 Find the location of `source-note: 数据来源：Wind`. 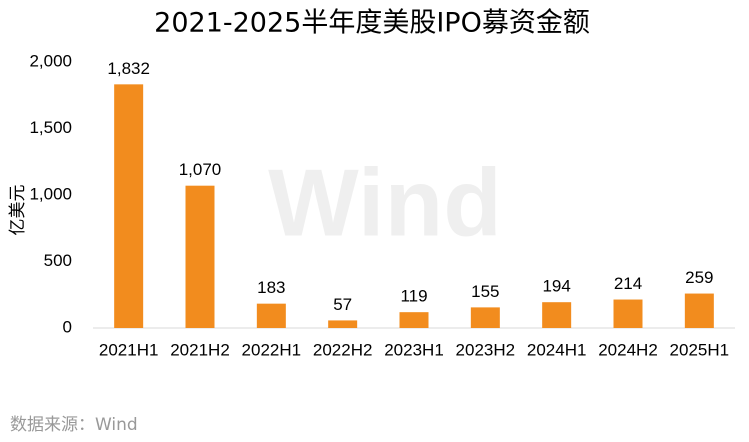

source-note: 数据来源：Wind is located at coordinates (74, 425).